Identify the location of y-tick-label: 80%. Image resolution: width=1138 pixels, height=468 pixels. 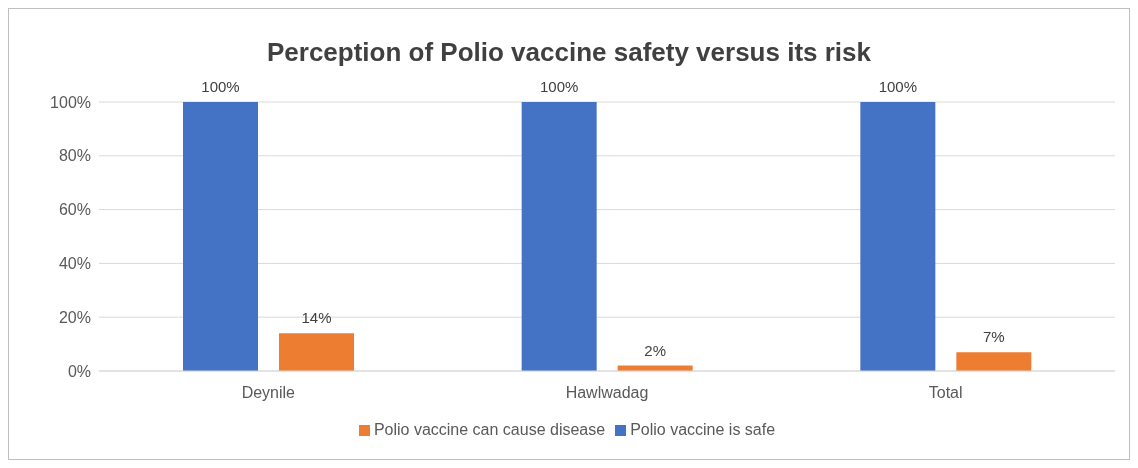
(74, 156).